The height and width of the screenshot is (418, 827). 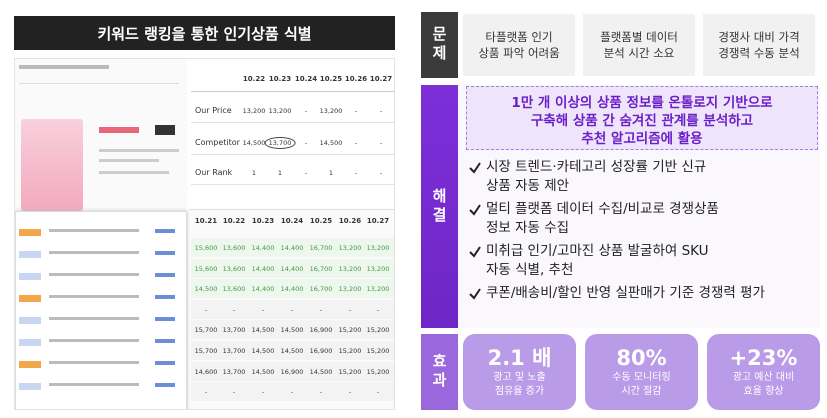 What do you see at coordinates (519, 45) in the screenshot?
I see `problem-box: 타플랫폼 인기 상품 파악 어려움` at bounding box center [519, 45].